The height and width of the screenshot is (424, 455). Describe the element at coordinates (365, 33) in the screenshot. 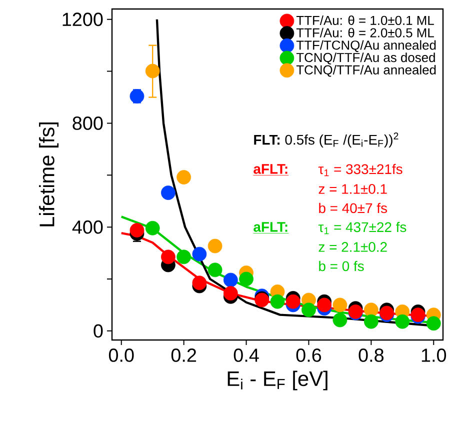

I see `legend-label: TTF/Au: θ = 2.0±0.5 ML` at that location.